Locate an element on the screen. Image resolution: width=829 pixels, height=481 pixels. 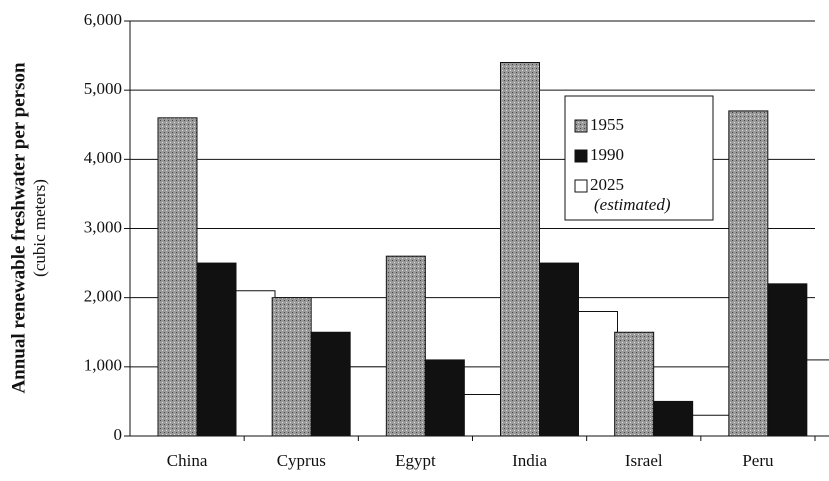
legend-label: 1955 is located at coordinates (607, 124).